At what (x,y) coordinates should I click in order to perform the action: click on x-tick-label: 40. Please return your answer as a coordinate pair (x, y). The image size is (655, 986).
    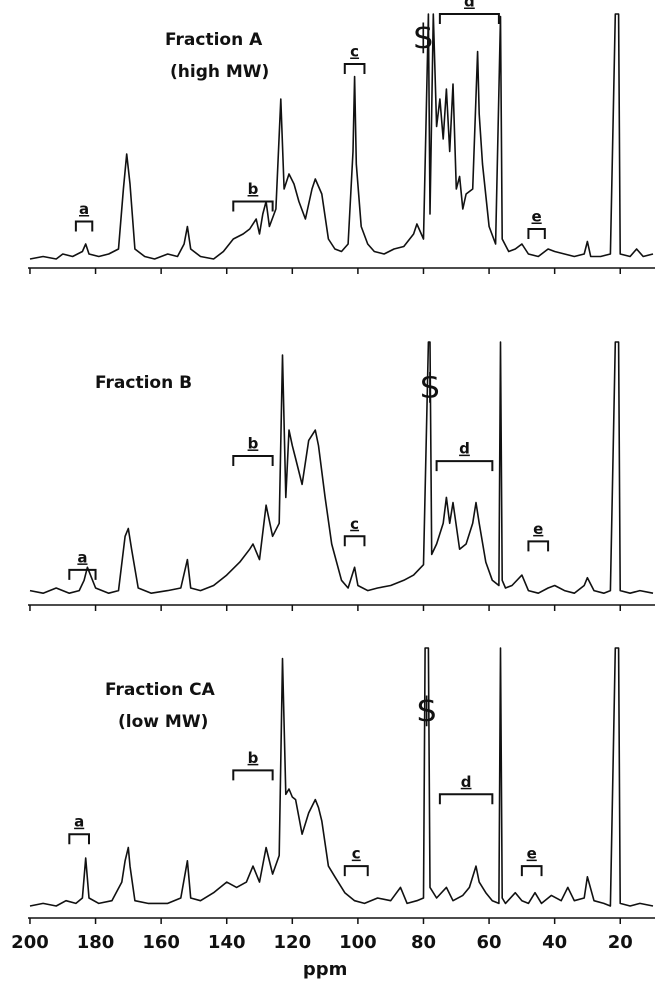
    Looking at the image, I should click on (554, 942).